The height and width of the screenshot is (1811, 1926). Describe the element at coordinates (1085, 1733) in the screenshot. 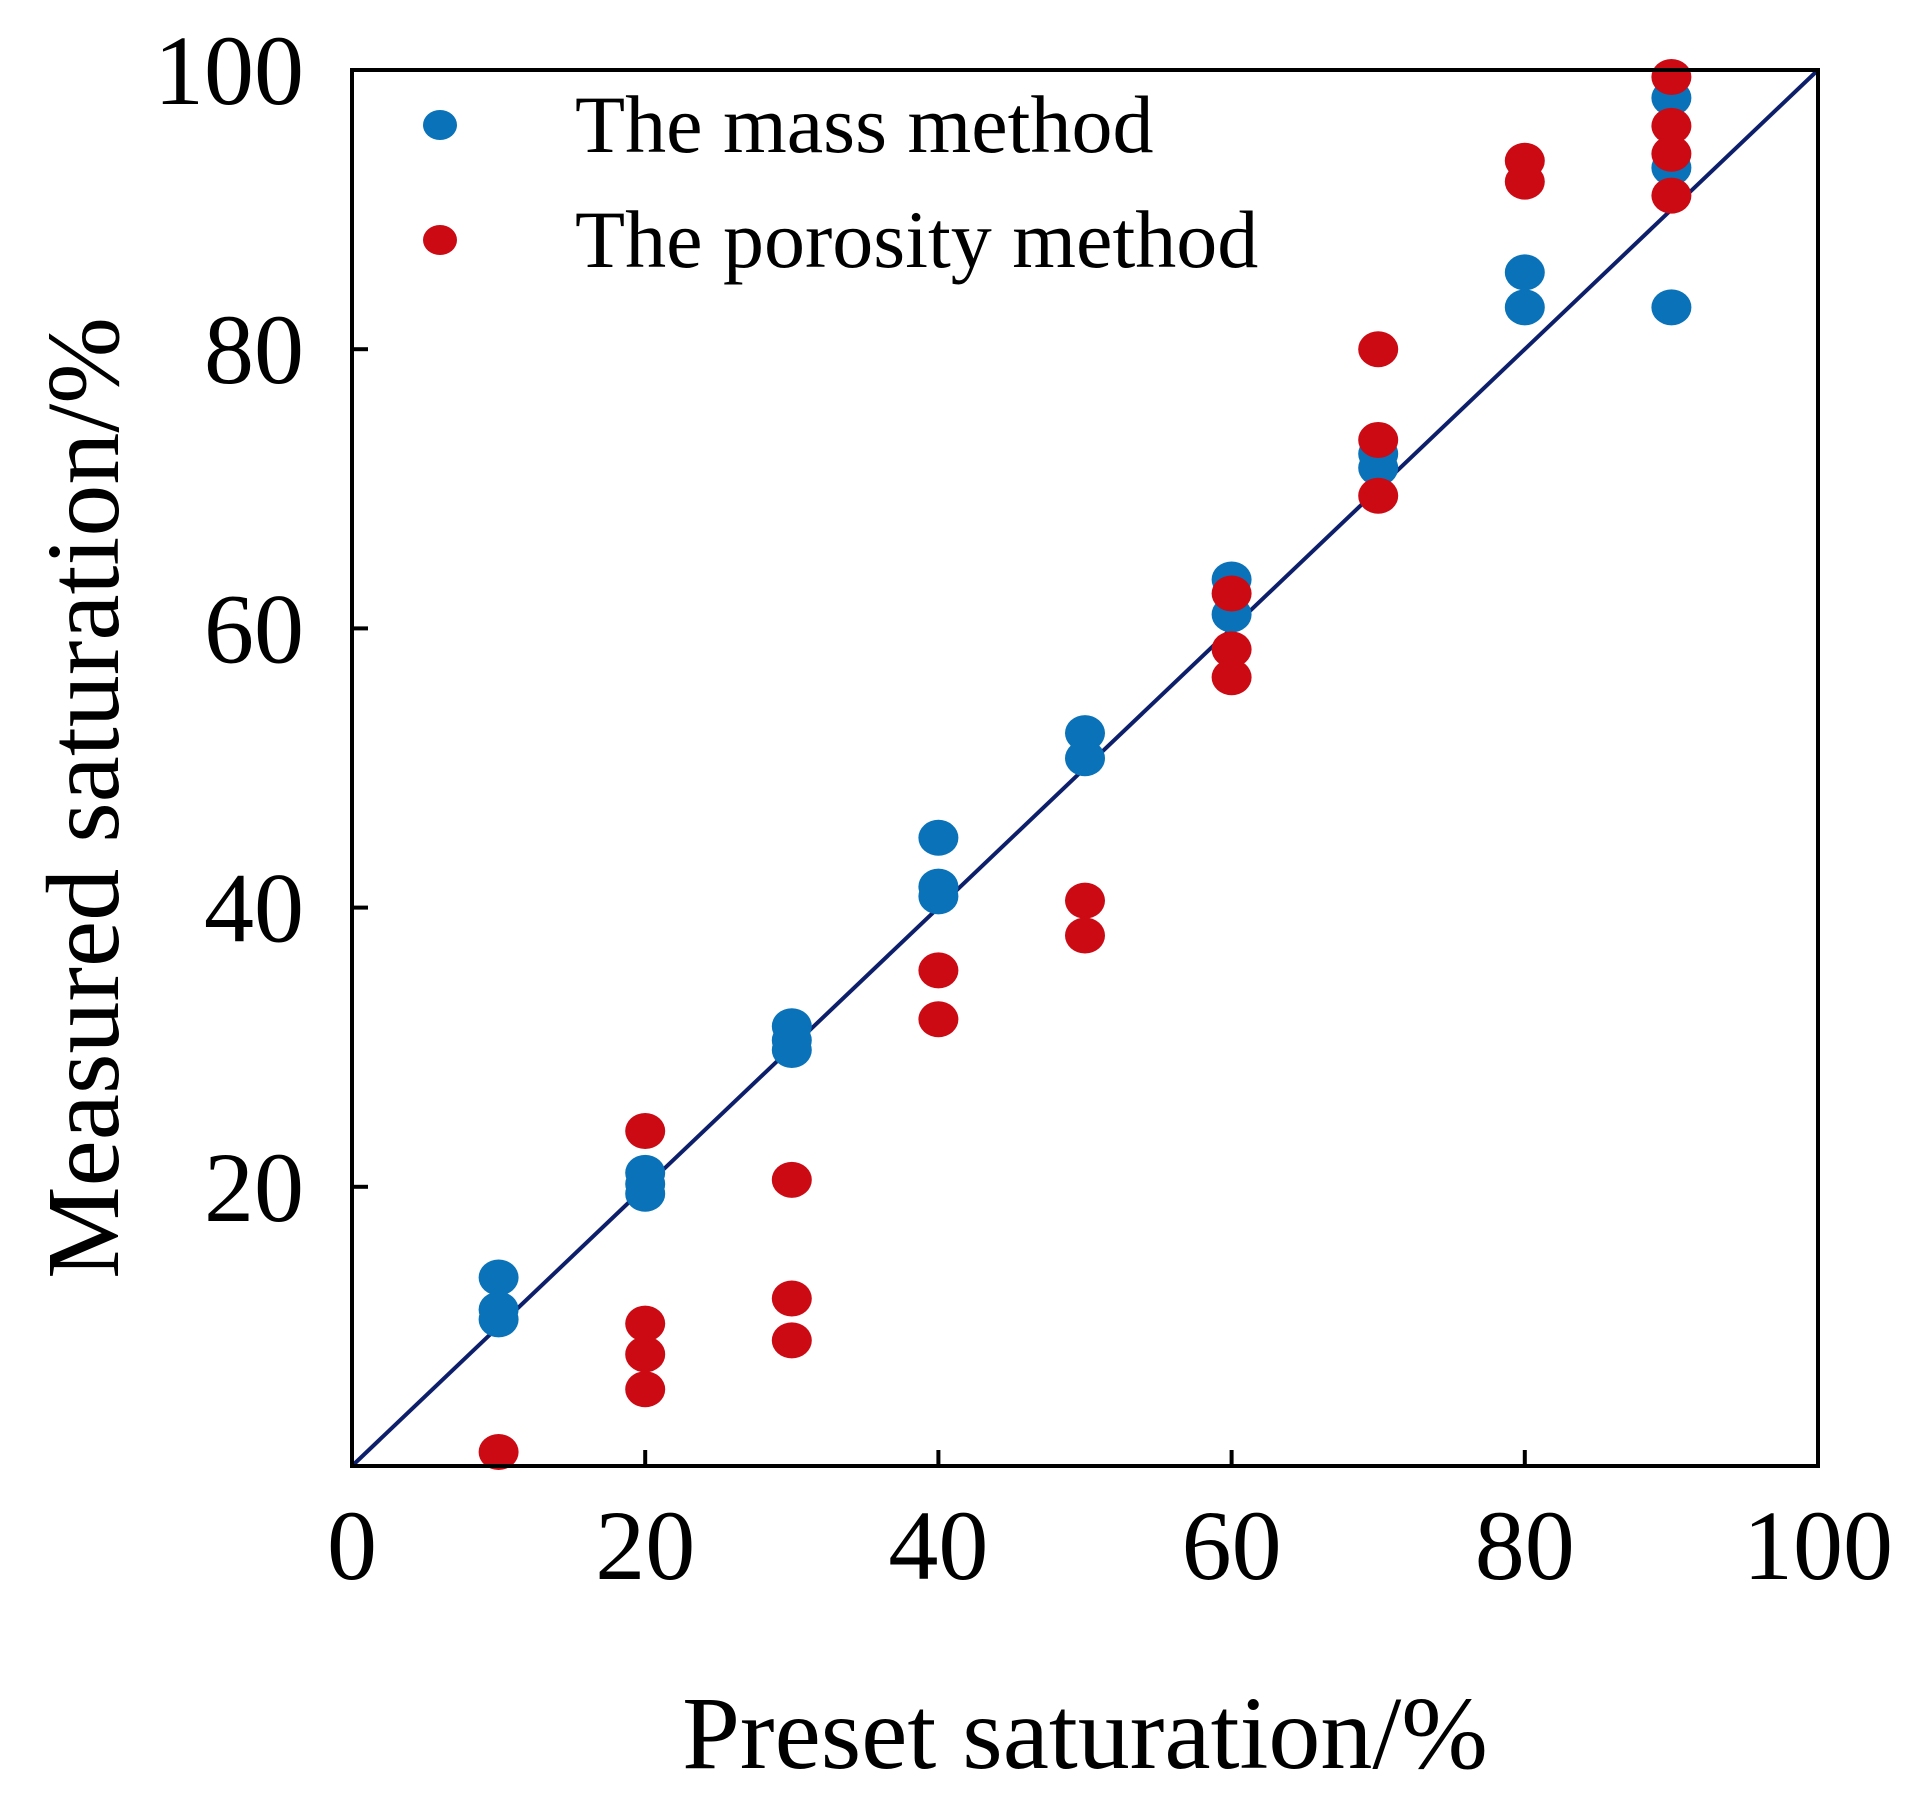

I see `x-axis-title: Preset saturation/%` at that location.